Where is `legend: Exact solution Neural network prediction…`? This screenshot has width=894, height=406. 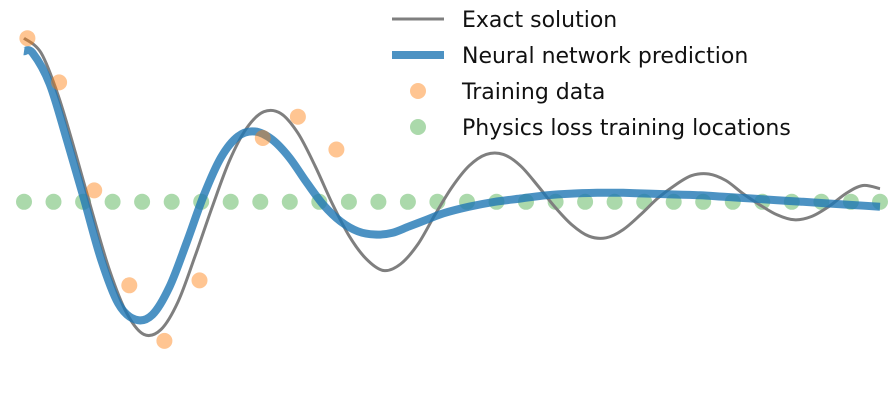 legend: Exact solution Neural network prediction… is located at coordinates (591, 74).